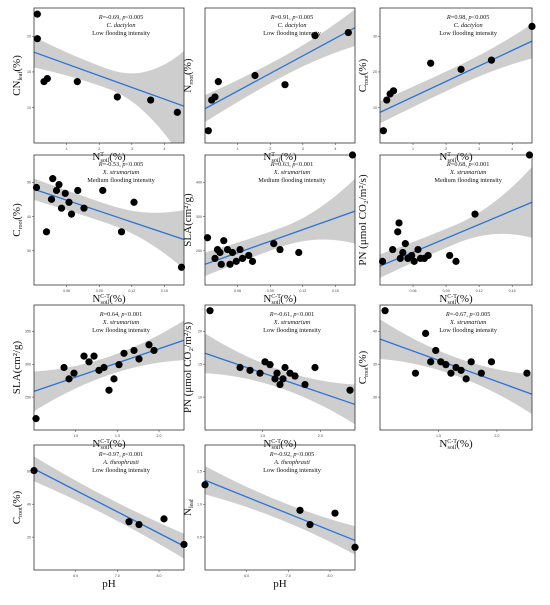 The height and width of the screenshot is (605, 550). What do you see at coordinates (109, 584) in the screenshot?
I see `x-axis-title: pH` at bounding box center [109, 584].